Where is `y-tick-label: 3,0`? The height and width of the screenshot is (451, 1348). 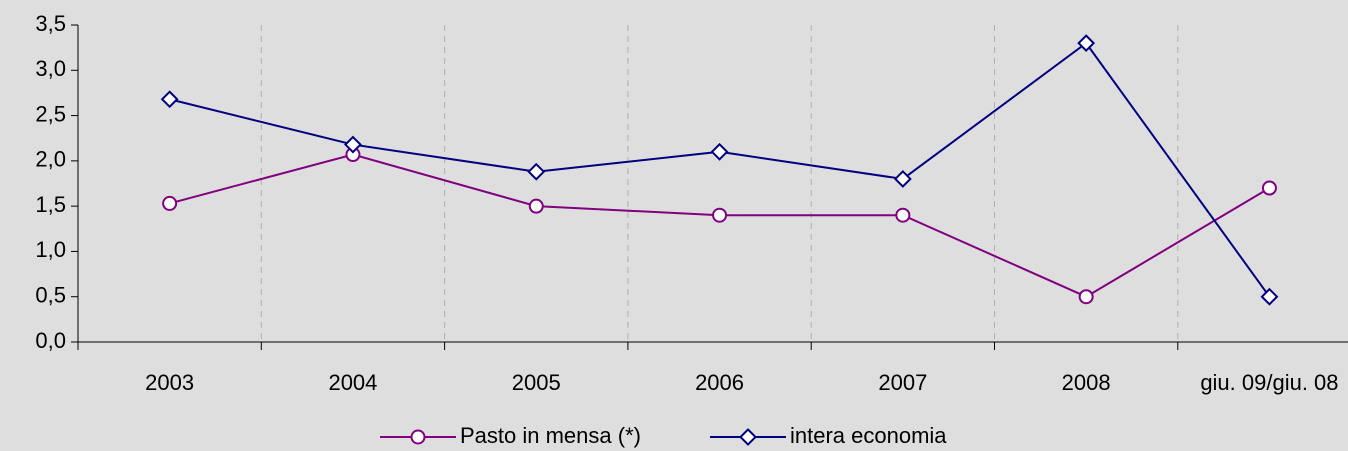
y-tick-label: 3,0 is located at coordinates (50, 68).